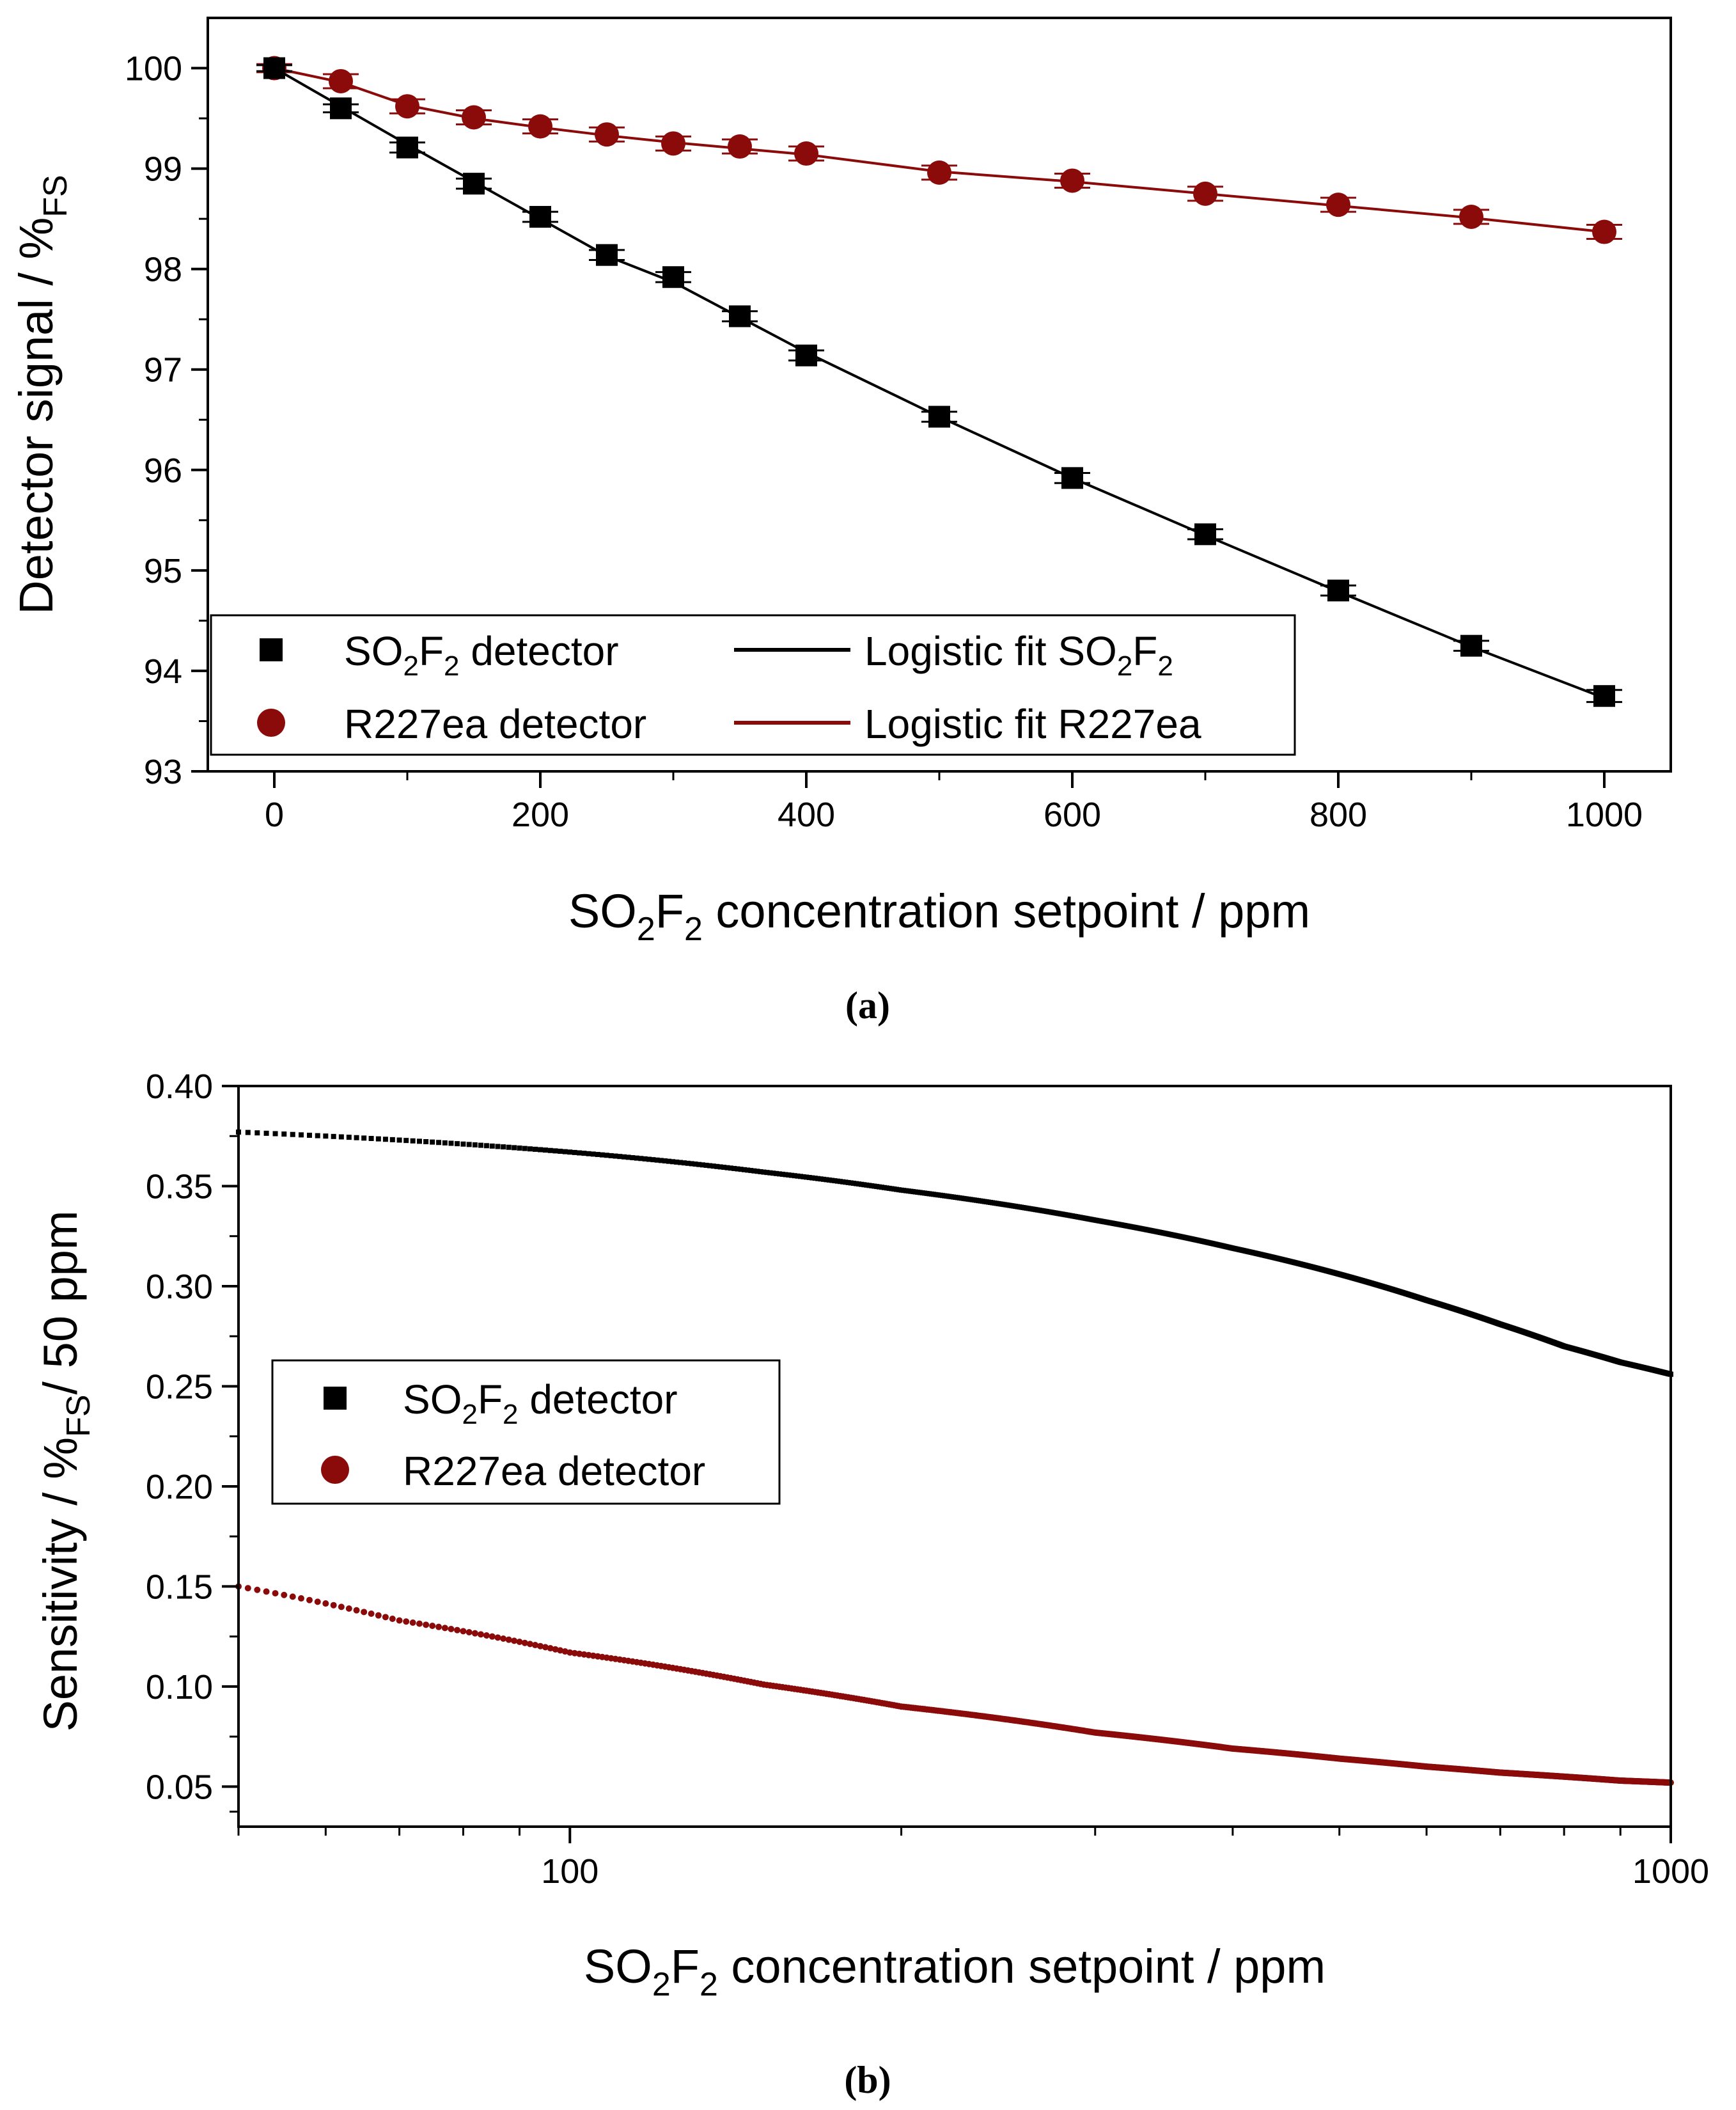 The width and height of the screenshot is (1736, 2110). What do you see at coordinates (618, 1966) in the screenshot?
I see `b-xlabel-pre: SO` at bounding box center [618, 1966].